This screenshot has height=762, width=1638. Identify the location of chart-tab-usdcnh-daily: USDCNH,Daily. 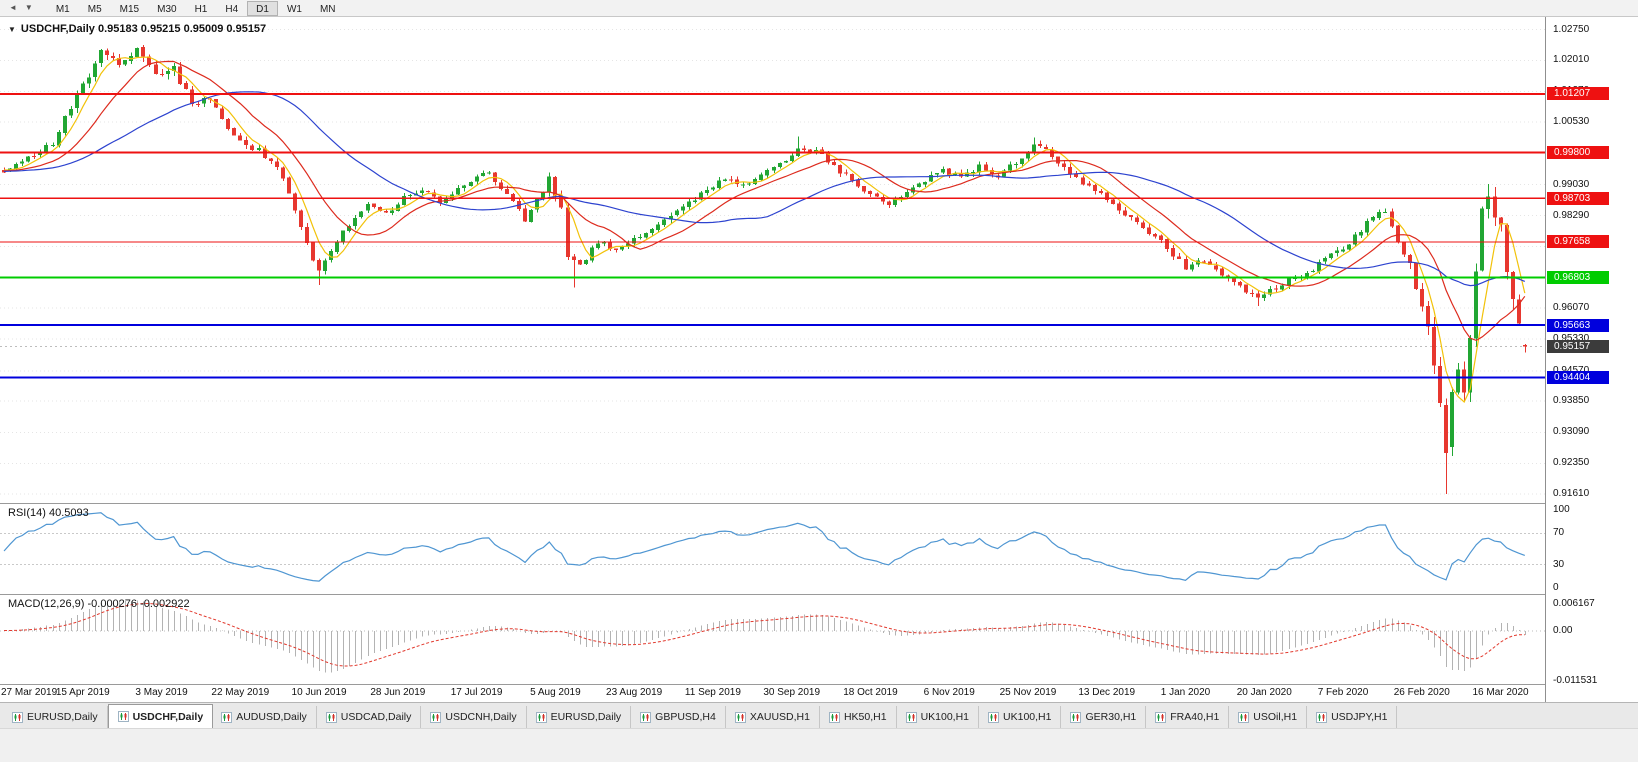
(474, 717).